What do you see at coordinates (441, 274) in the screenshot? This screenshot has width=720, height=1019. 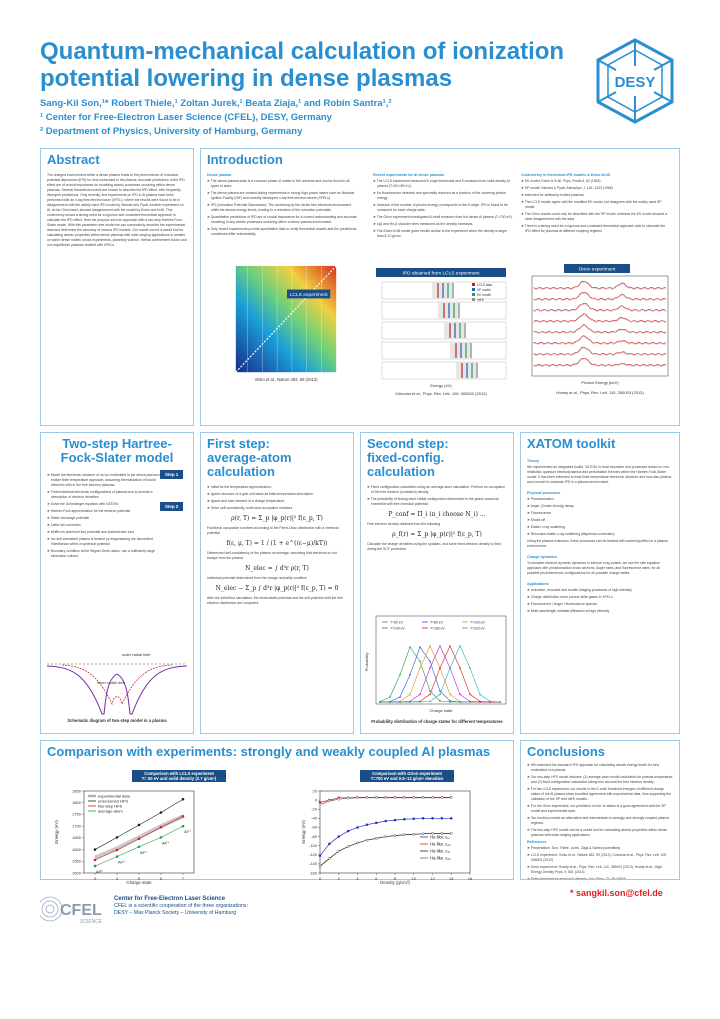 I see `ipd-chart-label: IPD obtained from LCLS experiment` at bounding box center [441, 274].